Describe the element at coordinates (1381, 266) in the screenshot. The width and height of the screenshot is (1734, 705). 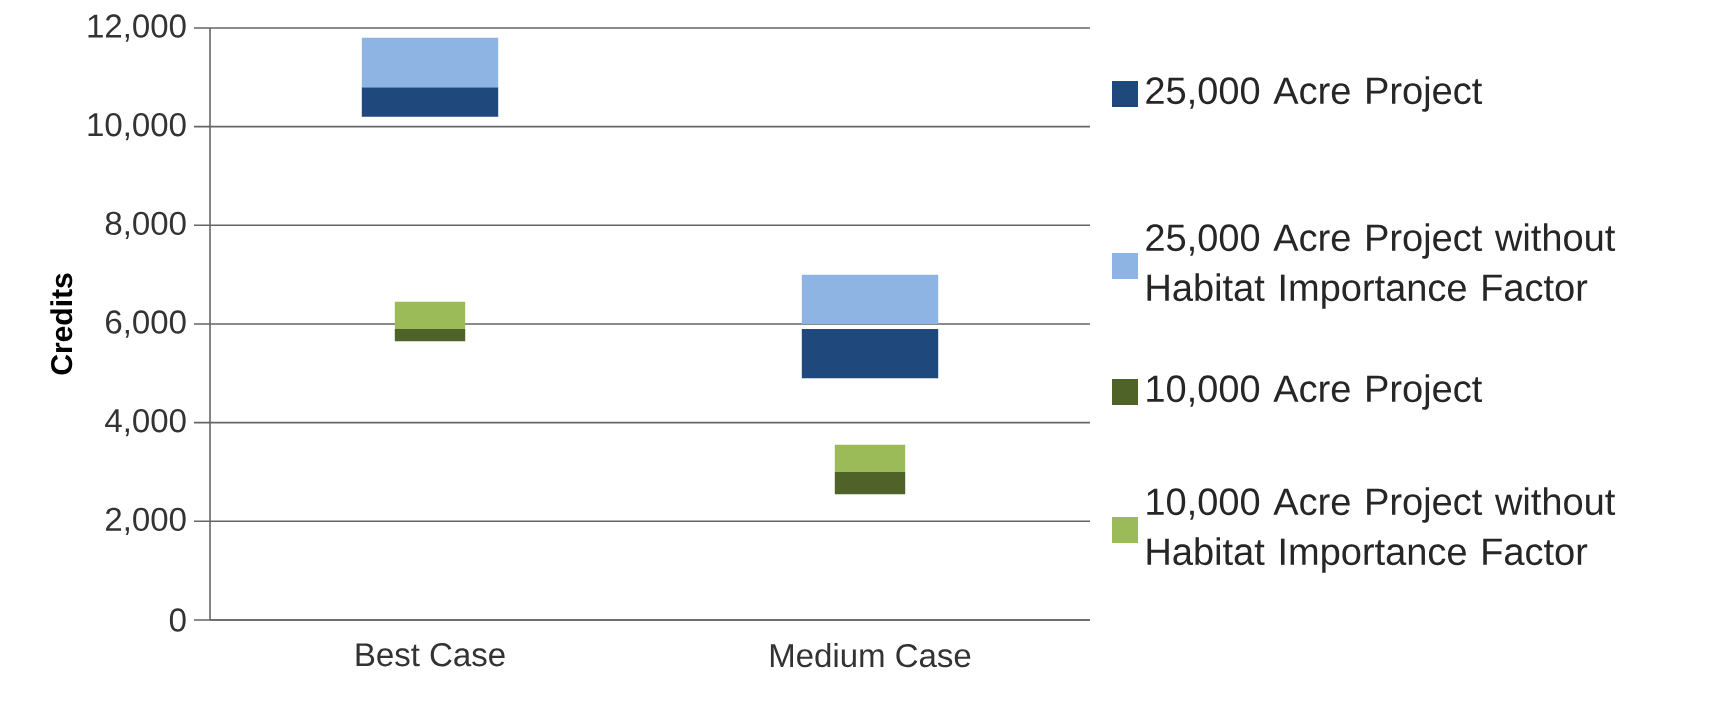
I see `legend-label: 25,000 Acre Project without Habitat Importance Factor` at that location.